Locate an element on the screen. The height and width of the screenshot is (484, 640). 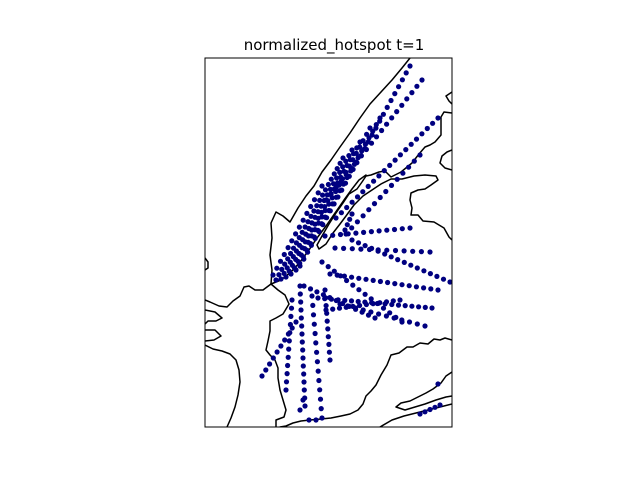
coastline-bay-ridge is located at coordinates (214, 325).